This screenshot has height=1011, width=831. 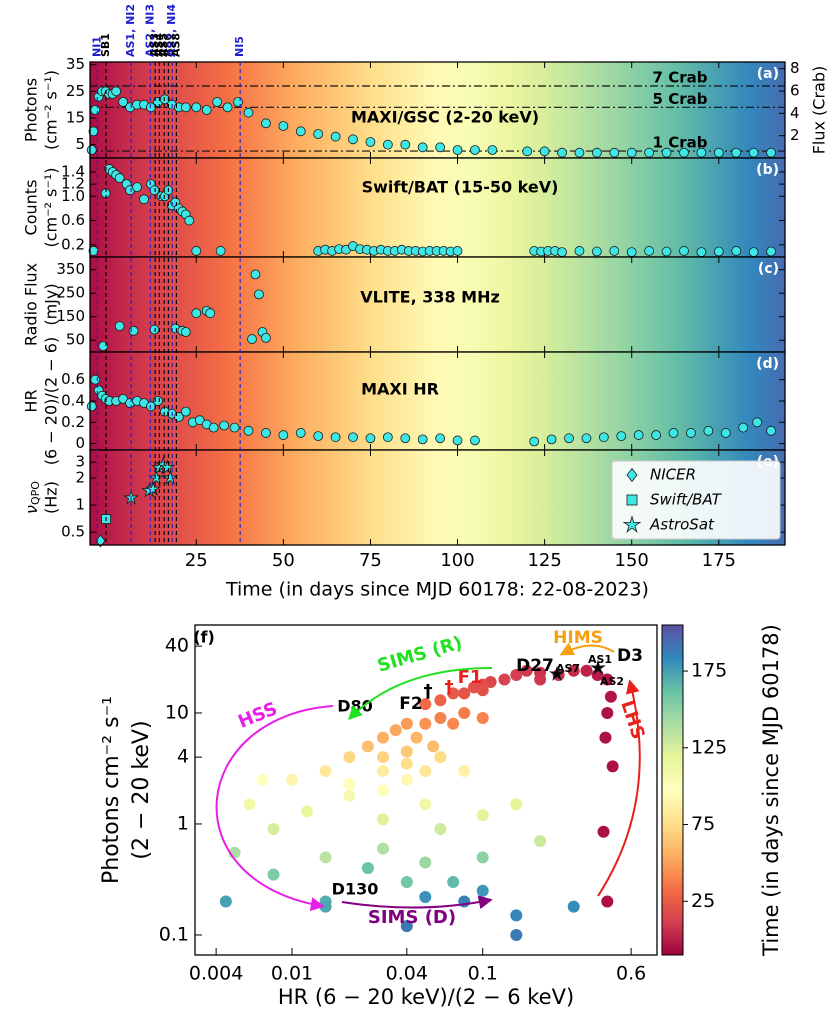 What do you see at coordinates (557, 673) in the screenshot?
I see `as-marker` at bounding box center [557, 673].